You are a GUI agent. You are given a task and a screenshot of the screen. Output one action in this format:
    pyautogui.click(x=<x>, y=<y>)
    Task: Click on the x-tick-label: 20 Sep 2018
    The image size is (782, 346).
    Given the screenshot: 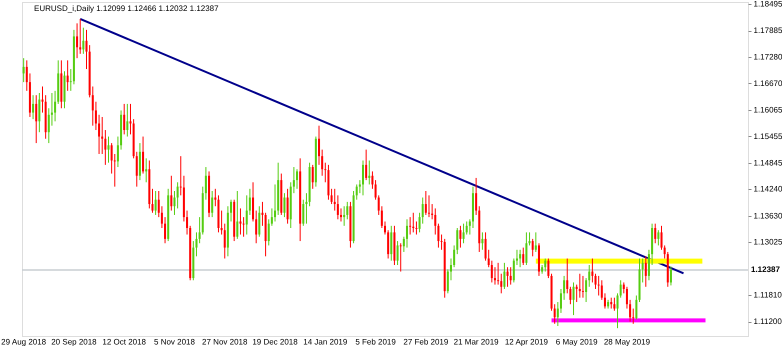 What is the action you would take?
    pyautogui.click(x=74, y=342)
    